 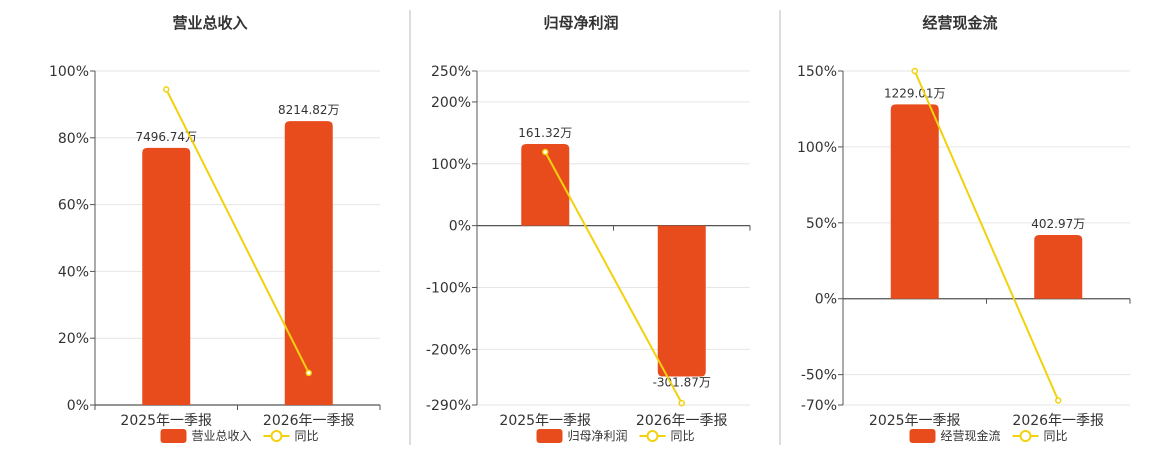 I want to click on y-tick-label: 200%, so click(x=451, y=103).